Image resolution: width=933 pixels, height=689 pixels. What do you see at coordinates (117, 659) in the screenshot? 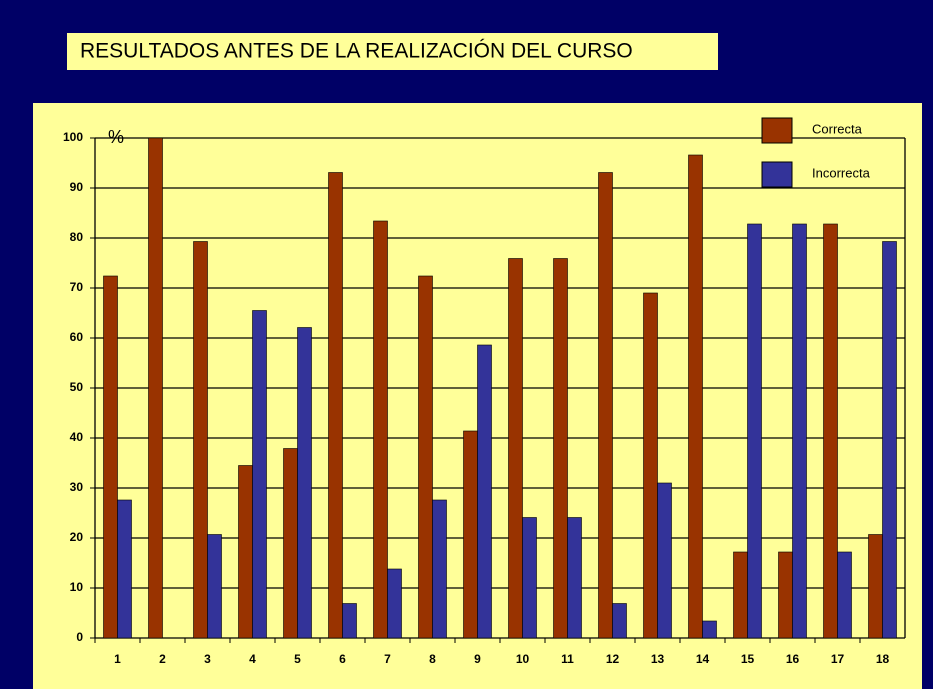
I see `x-tick-label: 1` at bounding box center [117, 659].